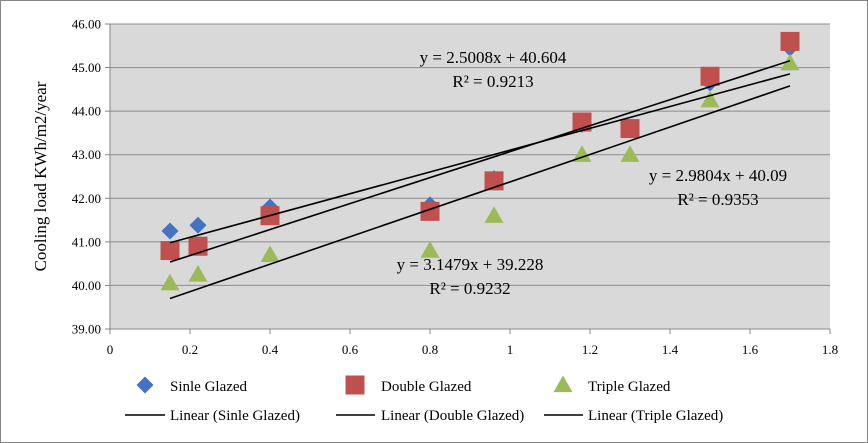  I want to click on y-tick-label: 42.00, so click(86, 198).